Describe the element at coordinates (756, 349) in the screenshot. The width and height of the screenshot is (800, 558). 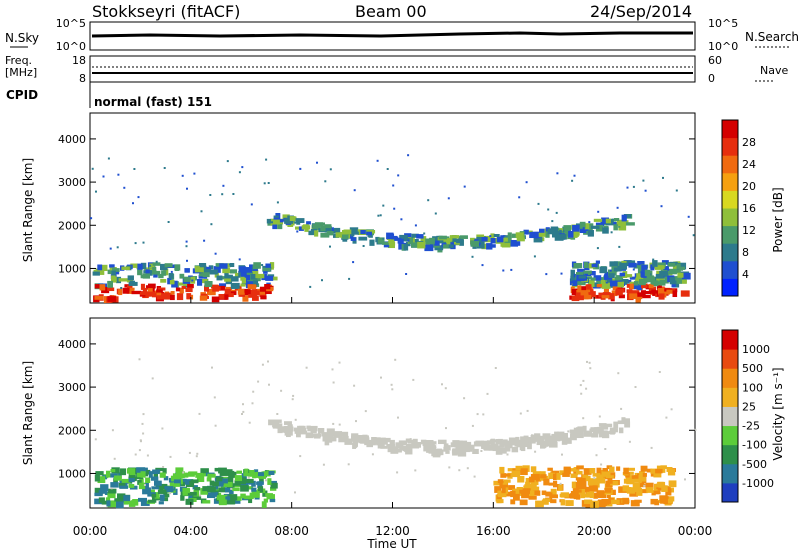
I see `colorbar-tick-label: 1000` at that location.